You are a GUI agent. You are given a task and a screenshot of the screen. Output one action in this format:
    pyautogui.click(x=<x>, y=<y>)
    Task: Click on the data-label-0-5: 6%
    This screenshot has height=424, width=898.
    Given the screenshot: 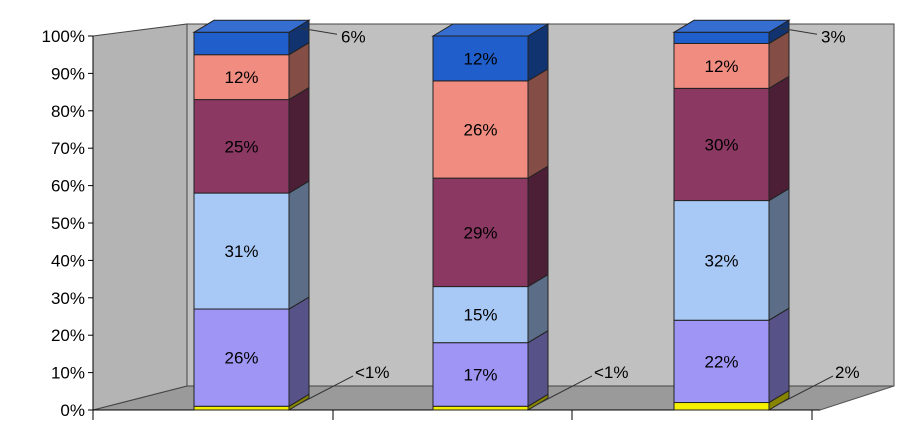 What is the action you would take?
    pyautogui.click(x=353, y=36)
    